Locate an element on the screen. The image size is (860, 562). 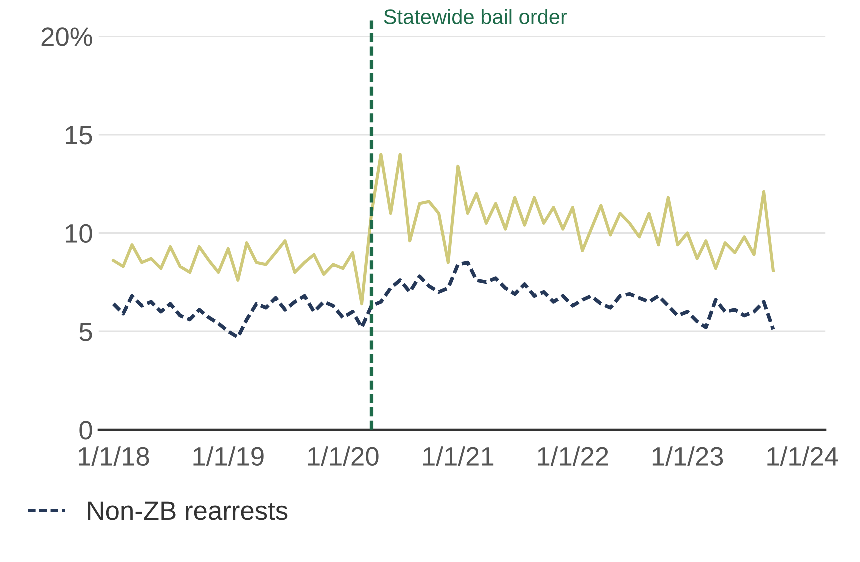
y-tick-label: 5 is located at coordinates (86, 332).